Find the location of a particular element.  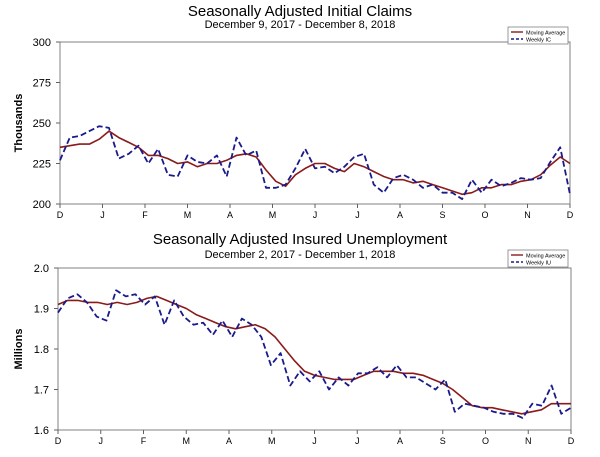

insured-y-tick-label: 1.9 is located at coordinates (41, 310).